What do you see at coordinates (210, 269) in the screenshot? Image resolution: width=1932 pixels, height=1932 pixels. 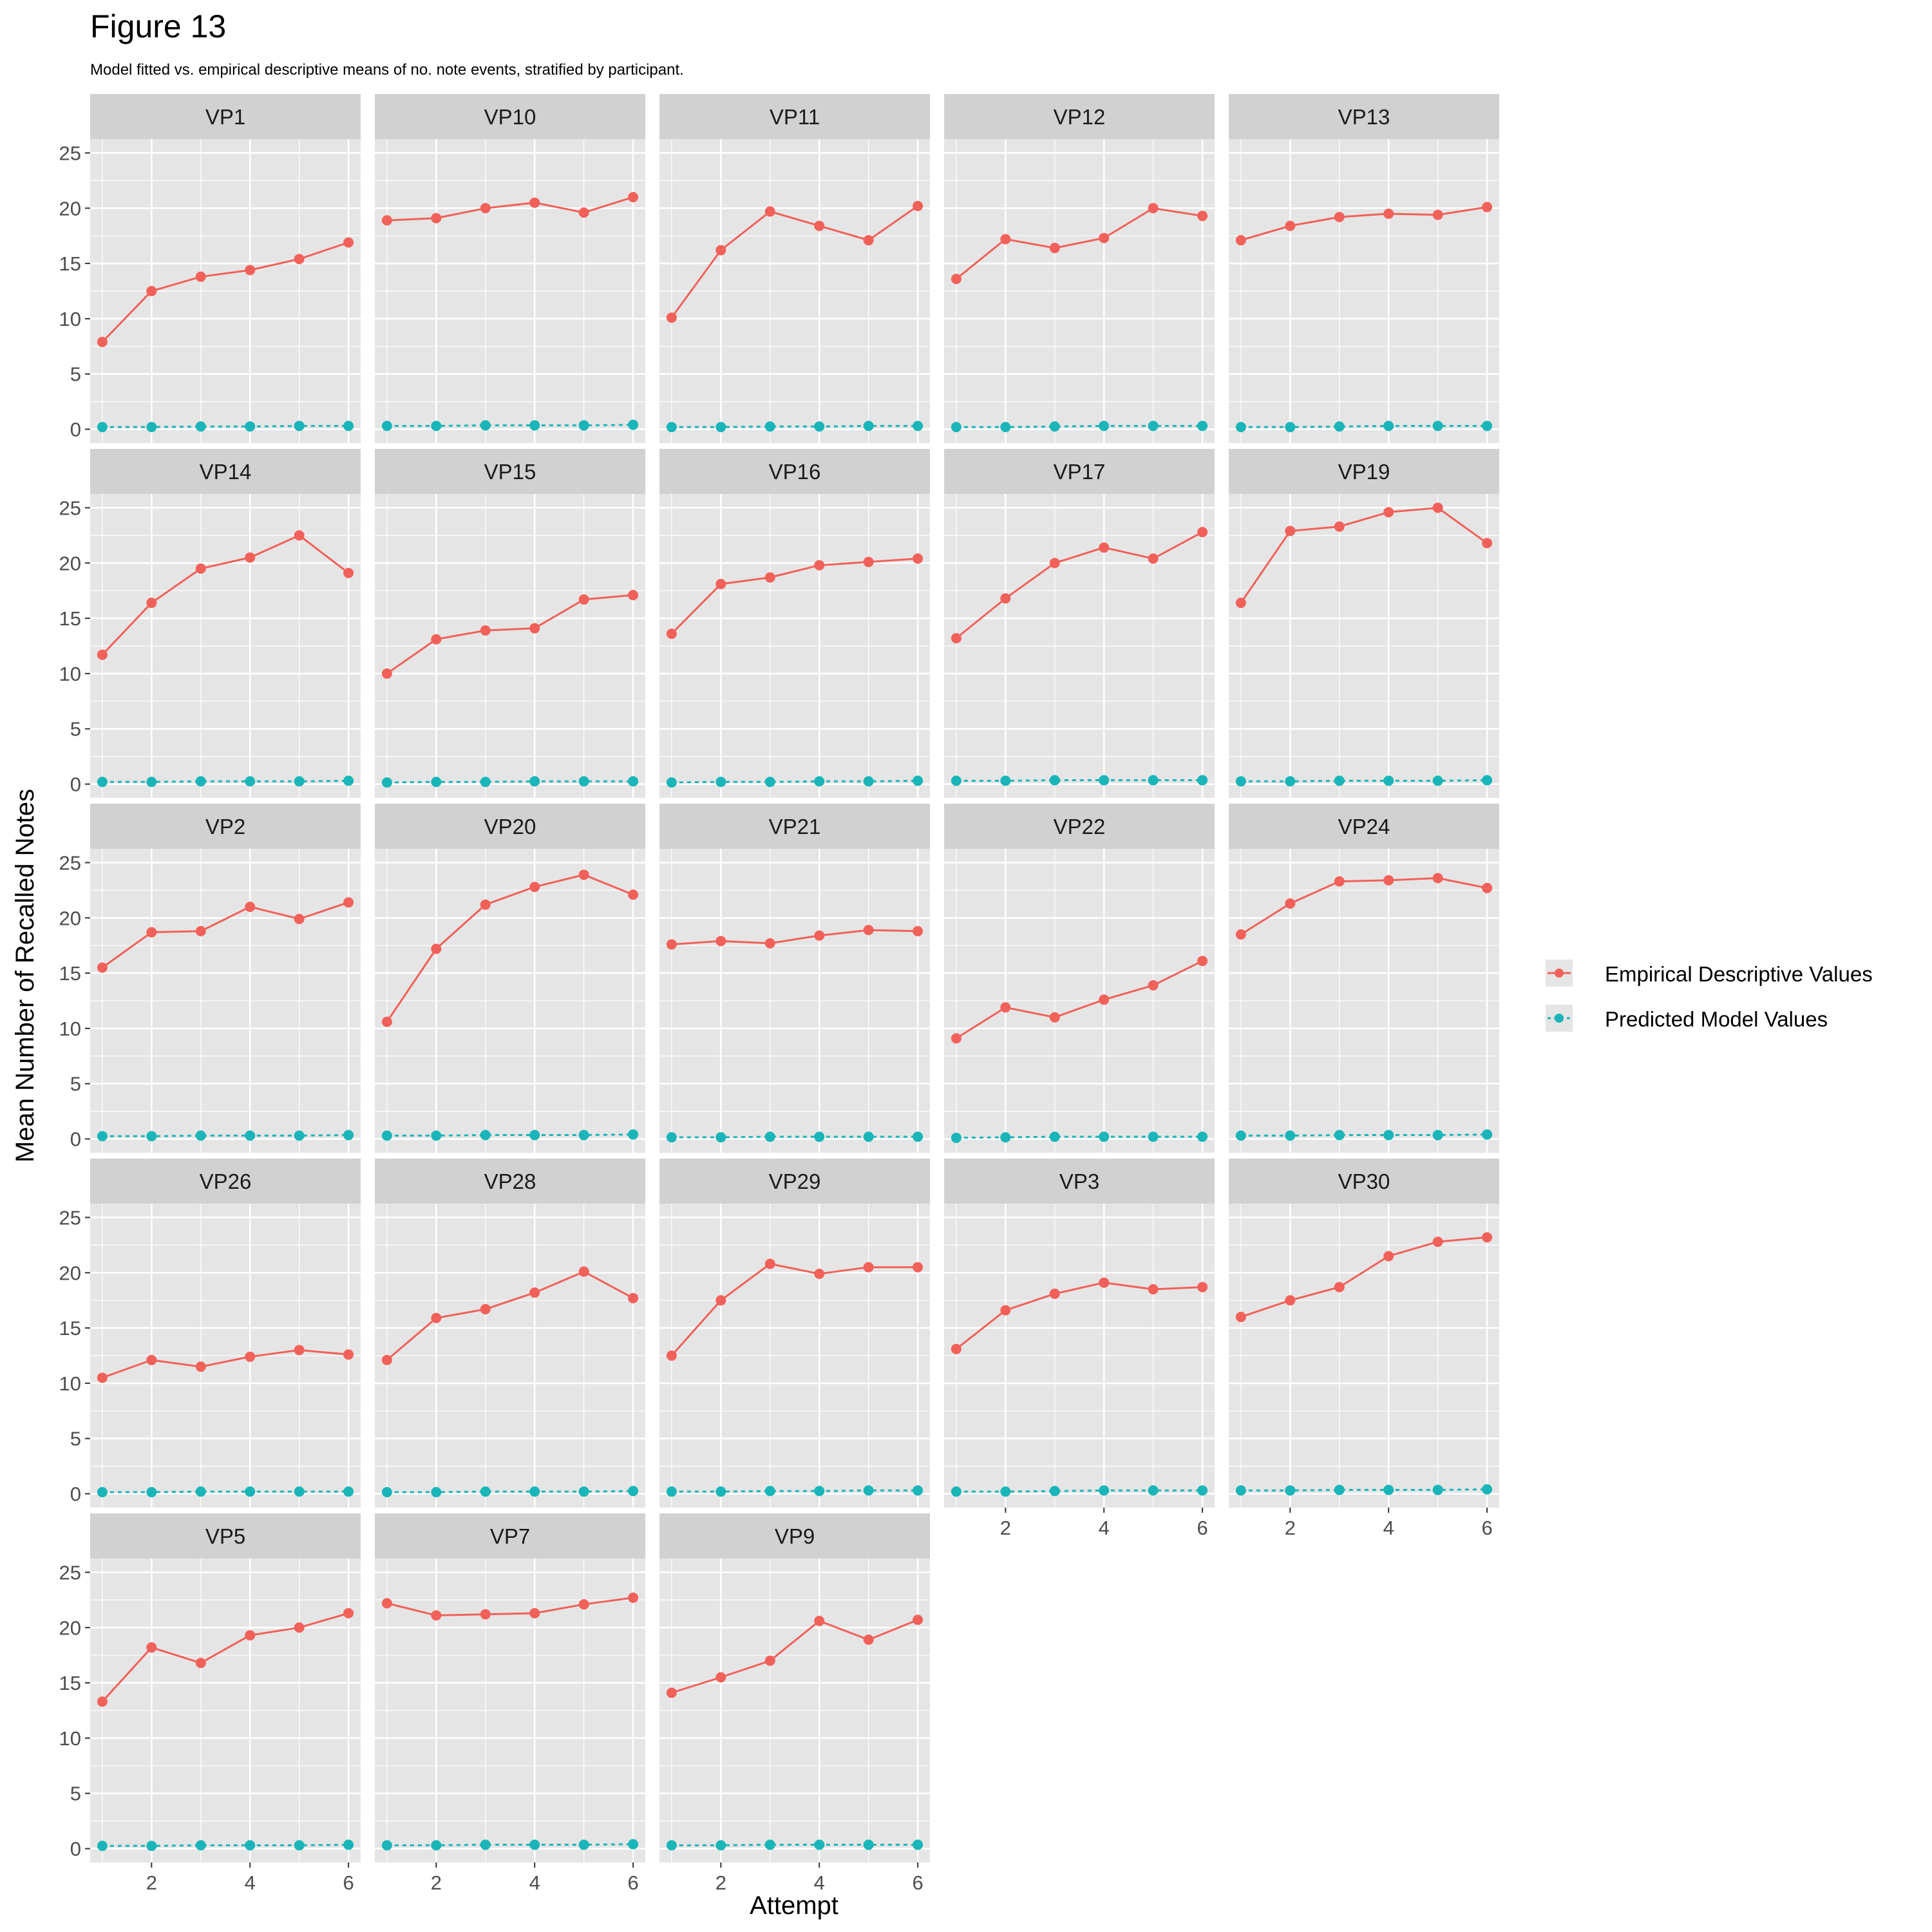 I see `facet-panel-vp1: VP1 0 5 10 15 20 25` at bounding box center [210, 269].